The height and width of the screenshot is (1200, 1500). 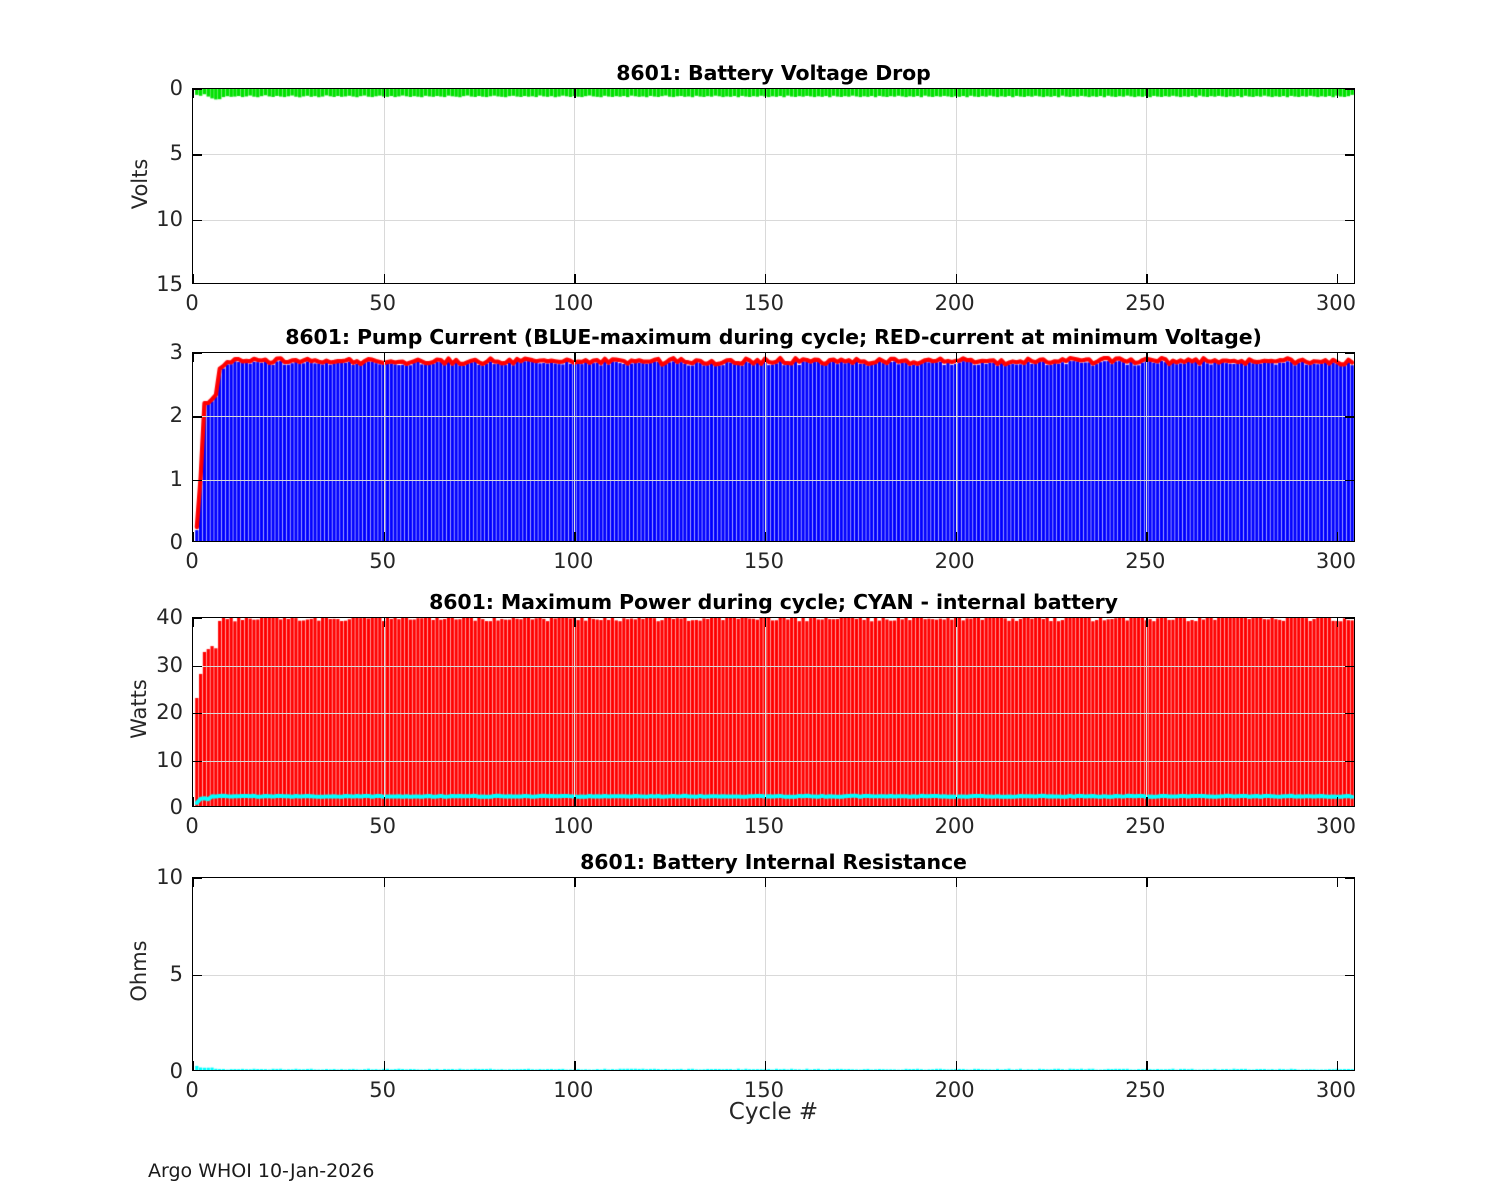 I want to click on y-tick-label: 40, so click(x=169, y=617).